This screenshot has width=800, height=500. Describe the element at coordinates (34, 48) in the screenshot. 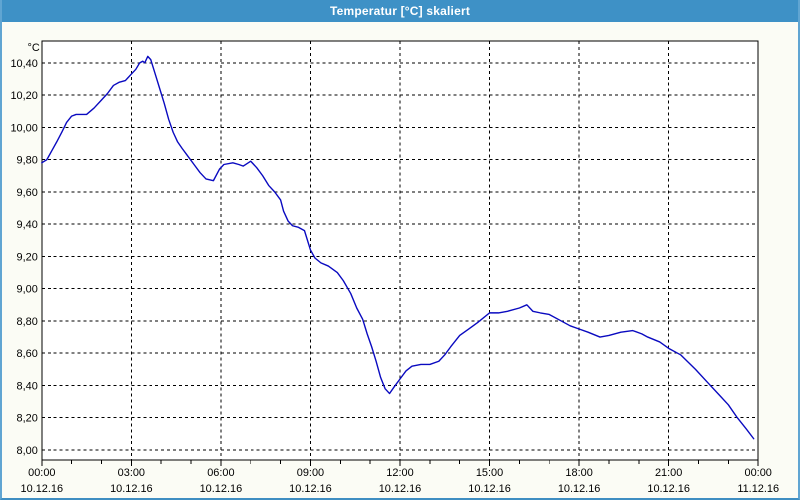

I see `y-axis-unit-label: °C` at that location.